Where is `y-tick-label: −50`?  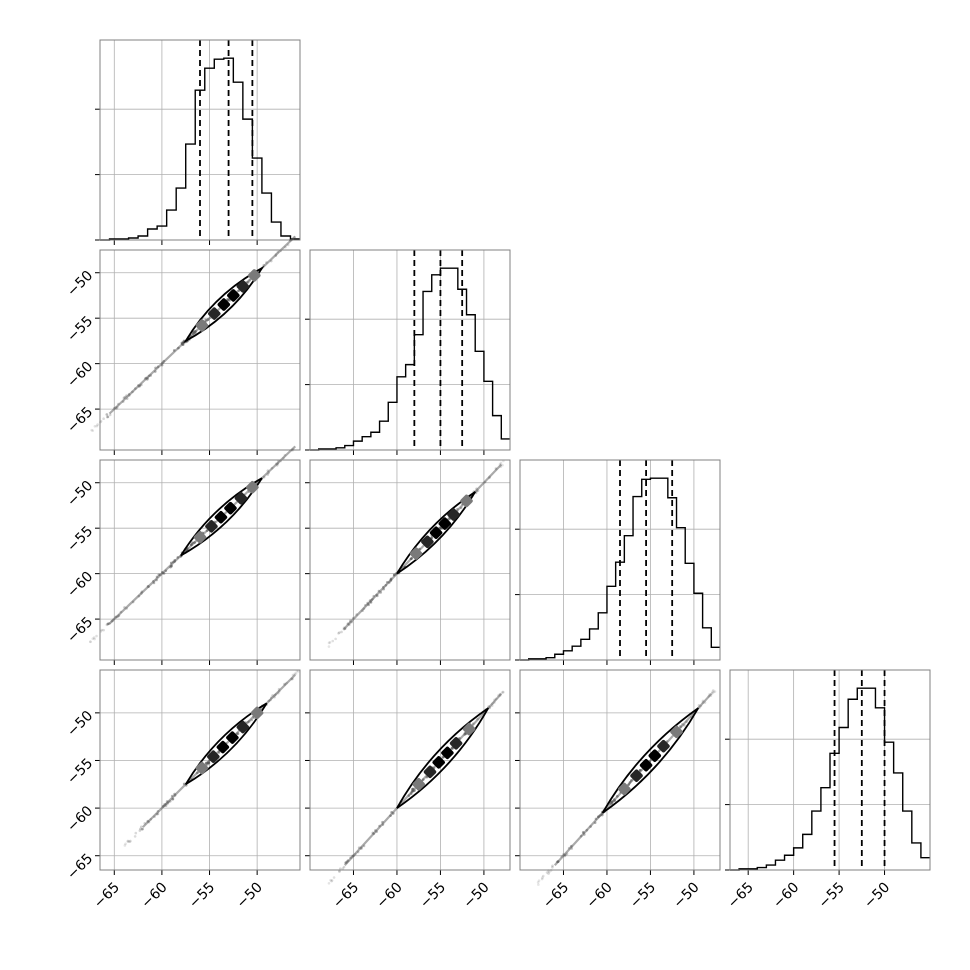 y-tick-label: −50 is located at coordinates (80, 284).